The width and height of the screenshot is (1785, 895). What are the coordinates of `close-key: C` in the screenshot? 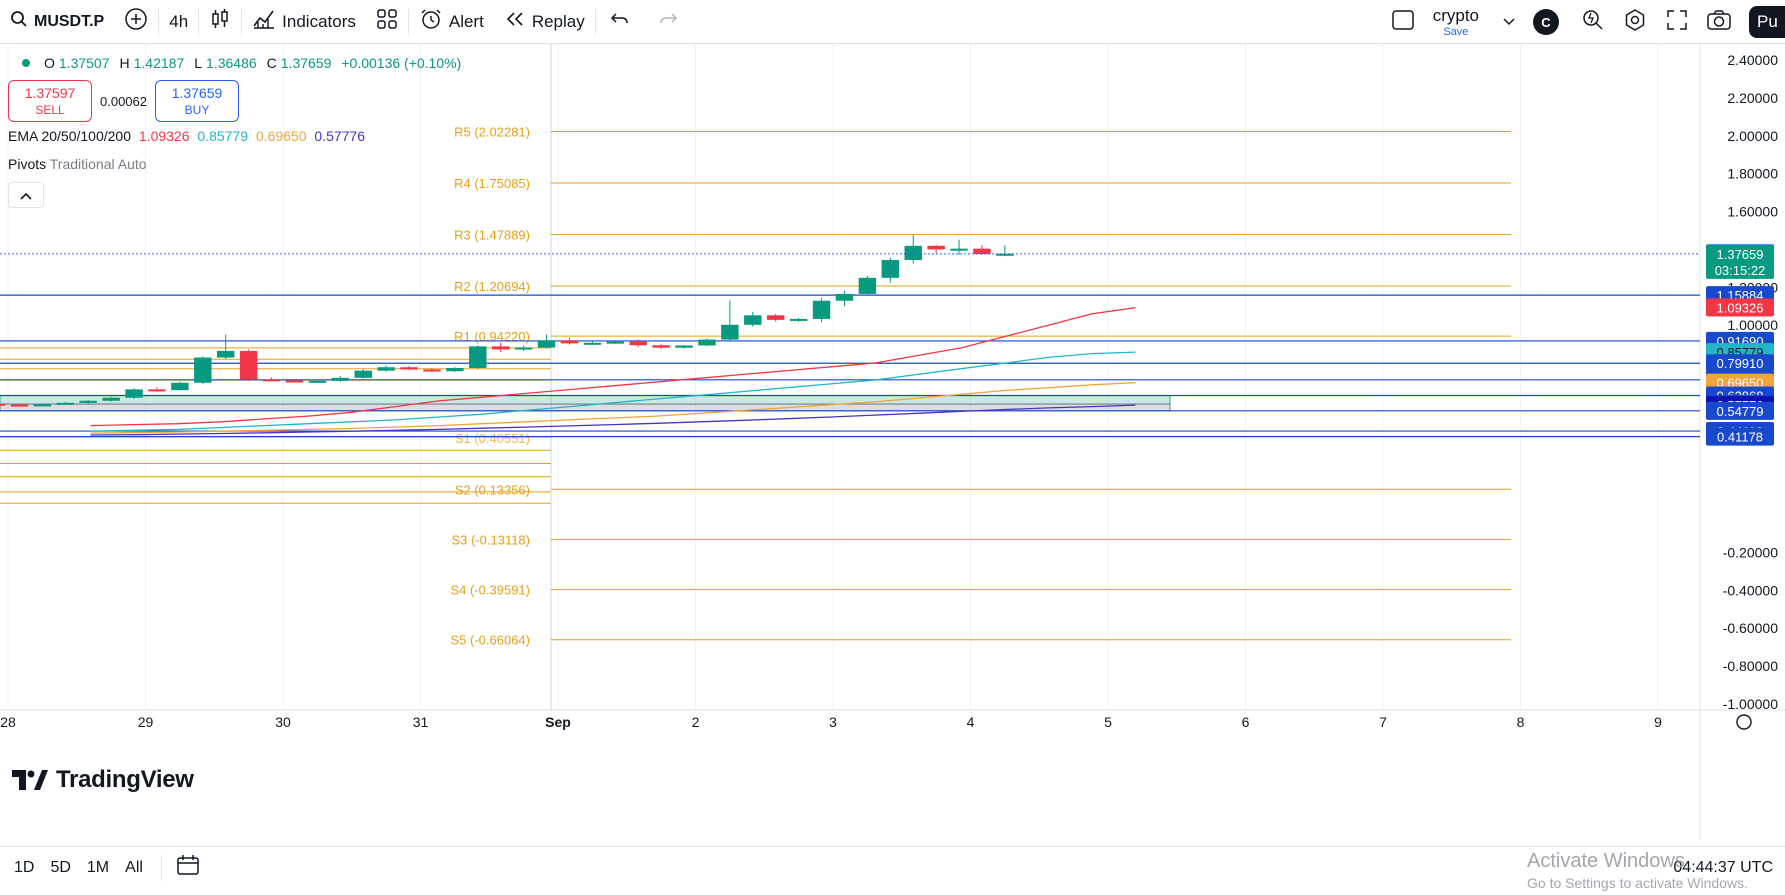 It's located at (271, 63).